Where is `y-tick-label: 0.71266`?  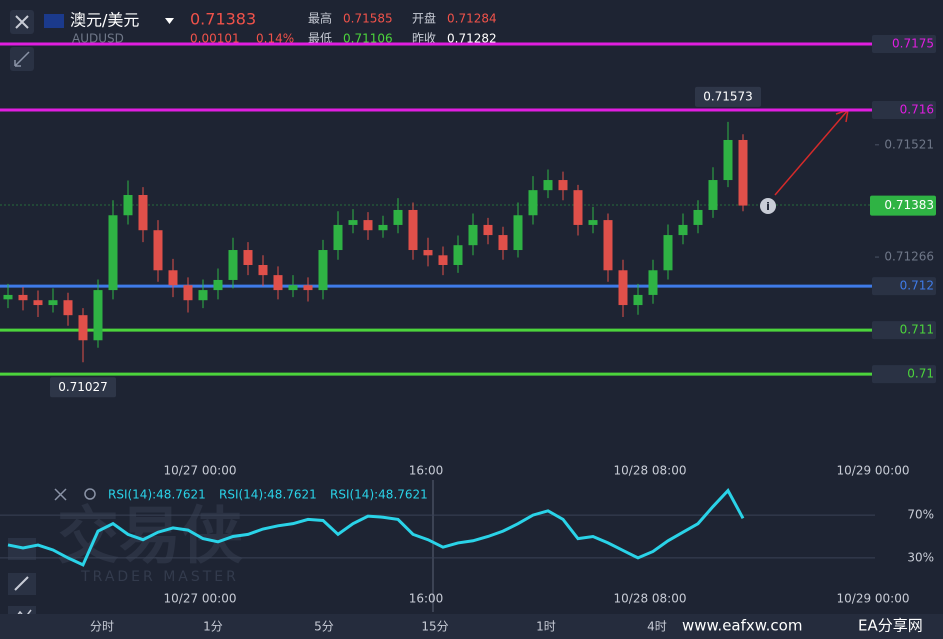
y-tick-label: 0.71266 is located at coordinates (909, 257).